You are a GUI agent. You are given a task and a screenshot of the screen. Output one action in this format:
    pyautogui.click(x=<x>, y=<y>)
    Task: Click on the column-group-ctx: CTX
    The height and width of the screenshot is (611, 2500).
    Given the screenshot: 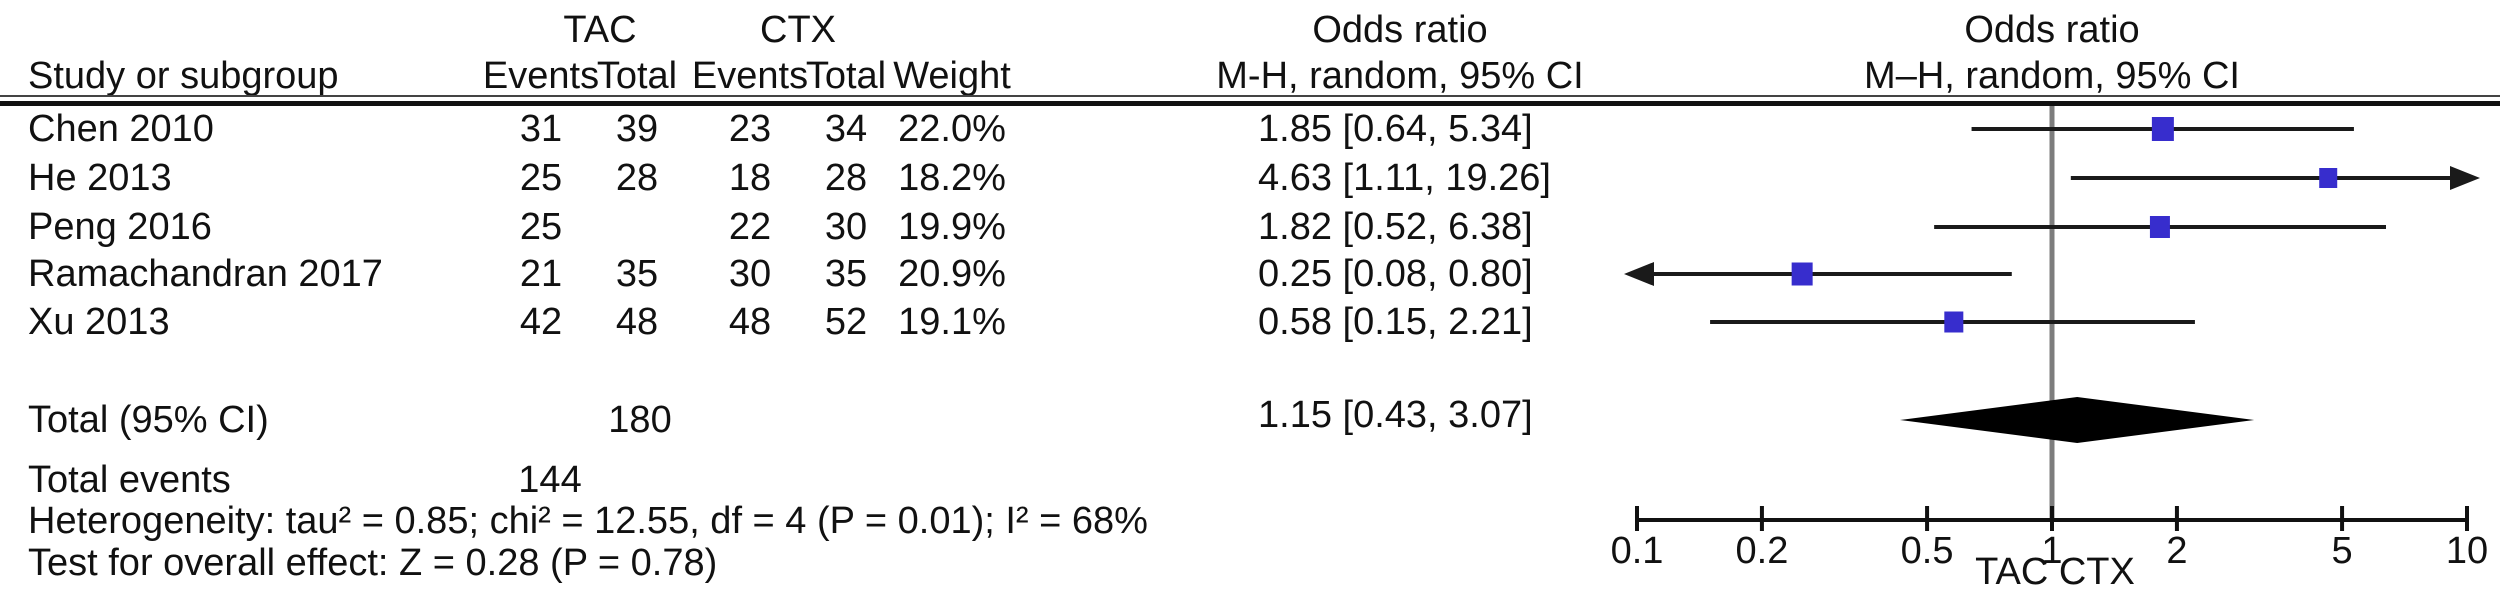 What is the action you would take?
    pyautogui.click(x=798, y=30)
    